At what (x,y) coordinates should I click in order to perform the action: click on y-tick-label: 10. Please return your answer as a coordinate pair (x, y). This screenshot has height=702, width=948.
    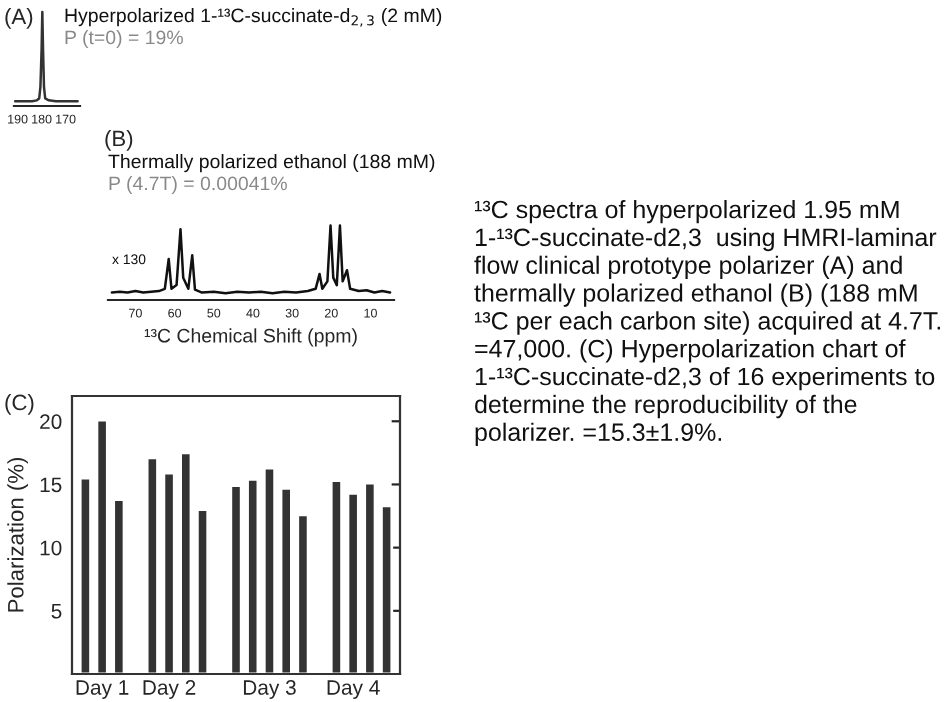
    Looking at the image, I should click on (51, 548).